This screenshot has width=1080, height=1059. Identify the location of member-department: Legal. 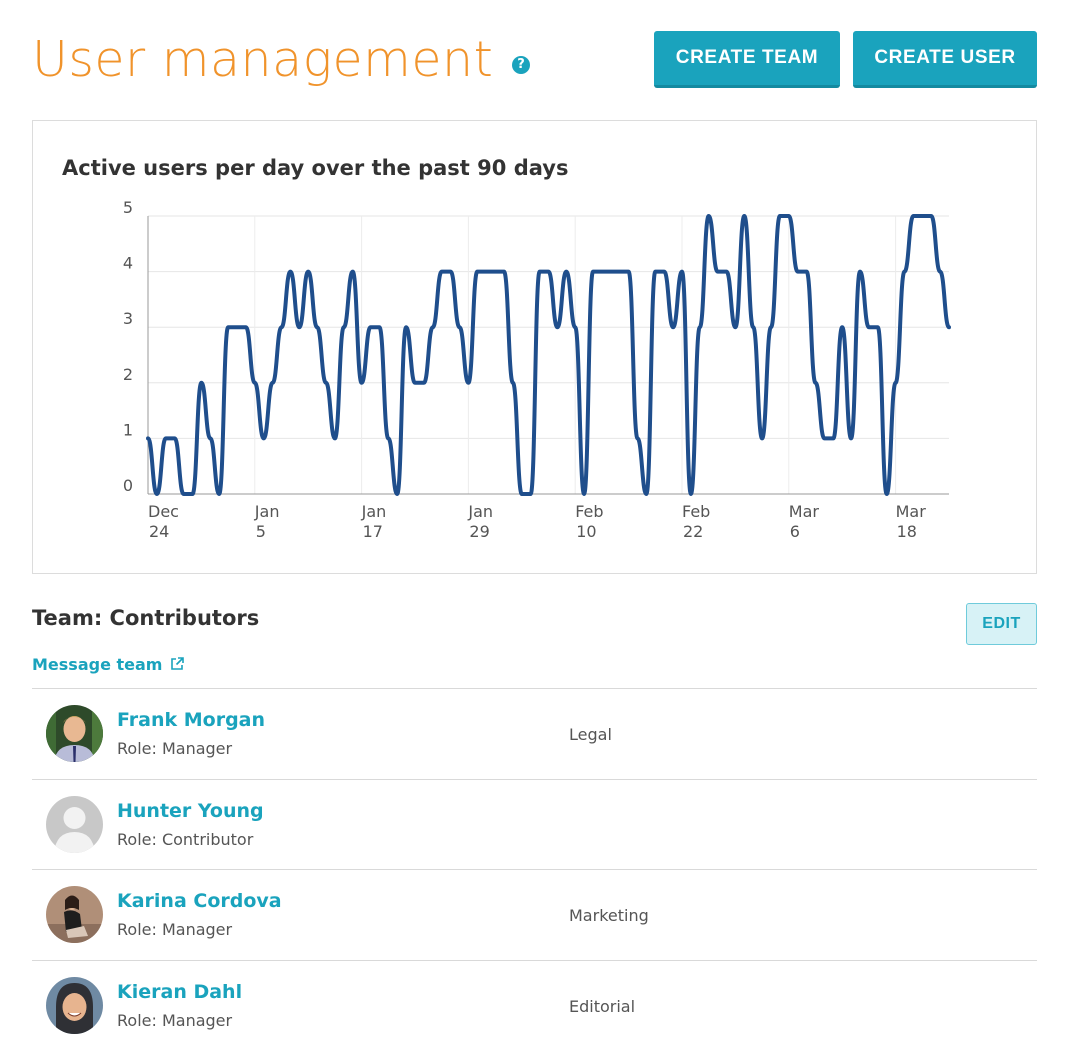
(590, 734).